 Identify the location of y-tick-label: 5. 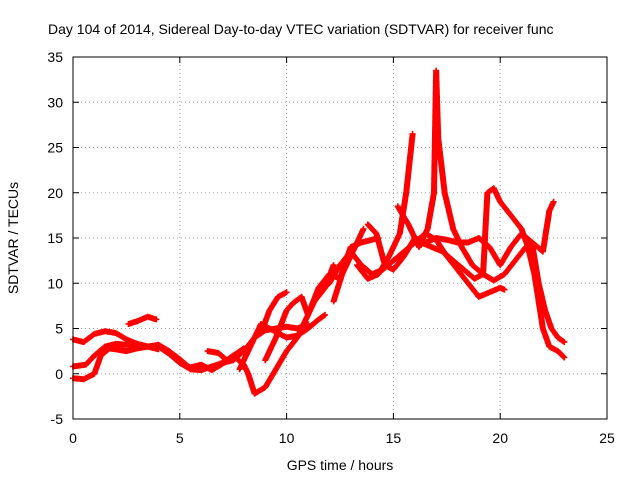
(59, 329).